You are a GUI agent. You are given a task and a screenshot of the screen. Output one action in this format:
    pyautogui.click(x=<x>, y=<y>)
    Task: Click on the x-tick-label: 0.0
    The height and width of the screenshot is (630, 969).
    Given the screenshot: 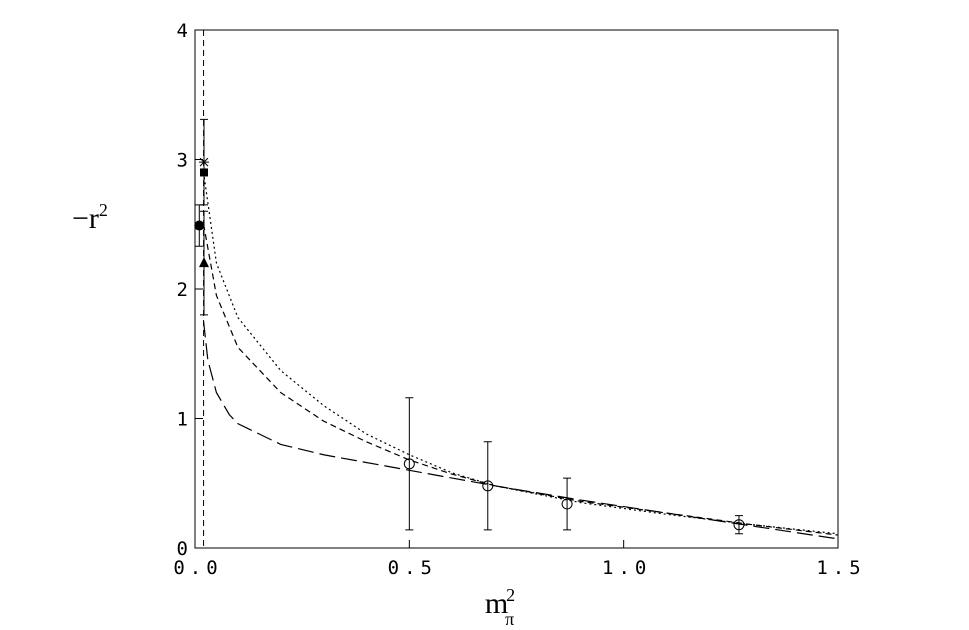 What is the action you would take?
    pyautogui.click(x=197, y=568)
    